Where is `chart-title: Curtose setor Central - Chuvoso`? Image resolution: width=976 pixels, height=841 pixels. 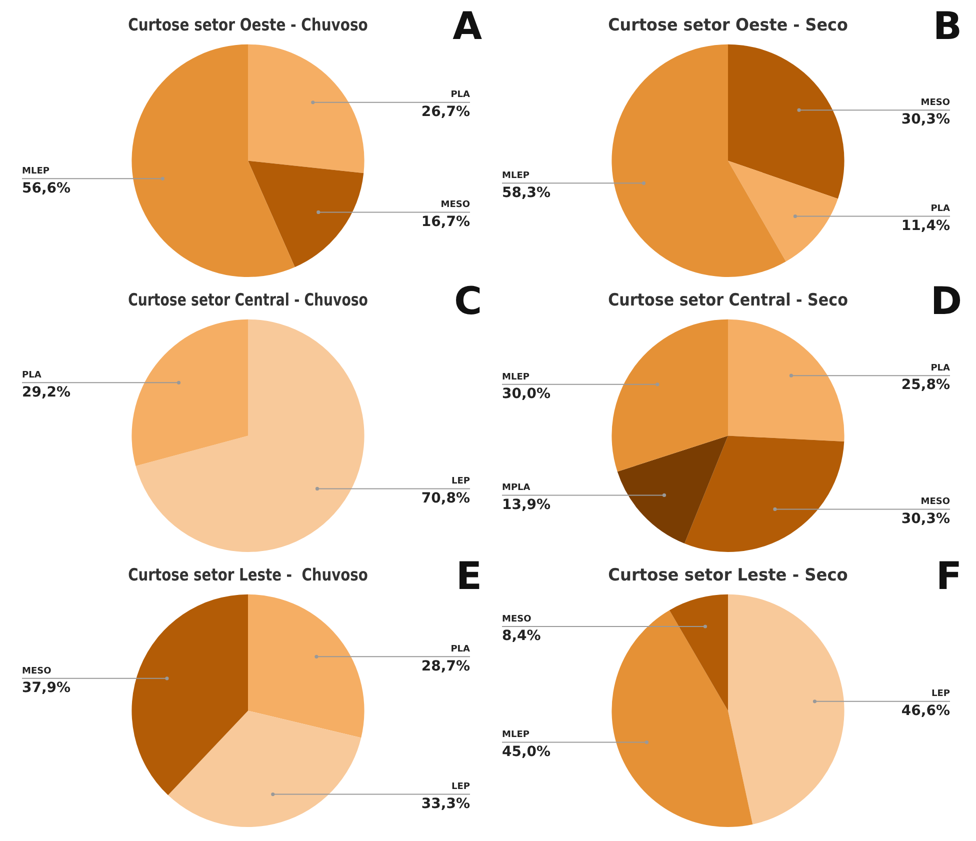 chart-title: Curtose setor Central - Chuvoso is located at coordinates (248, 300).